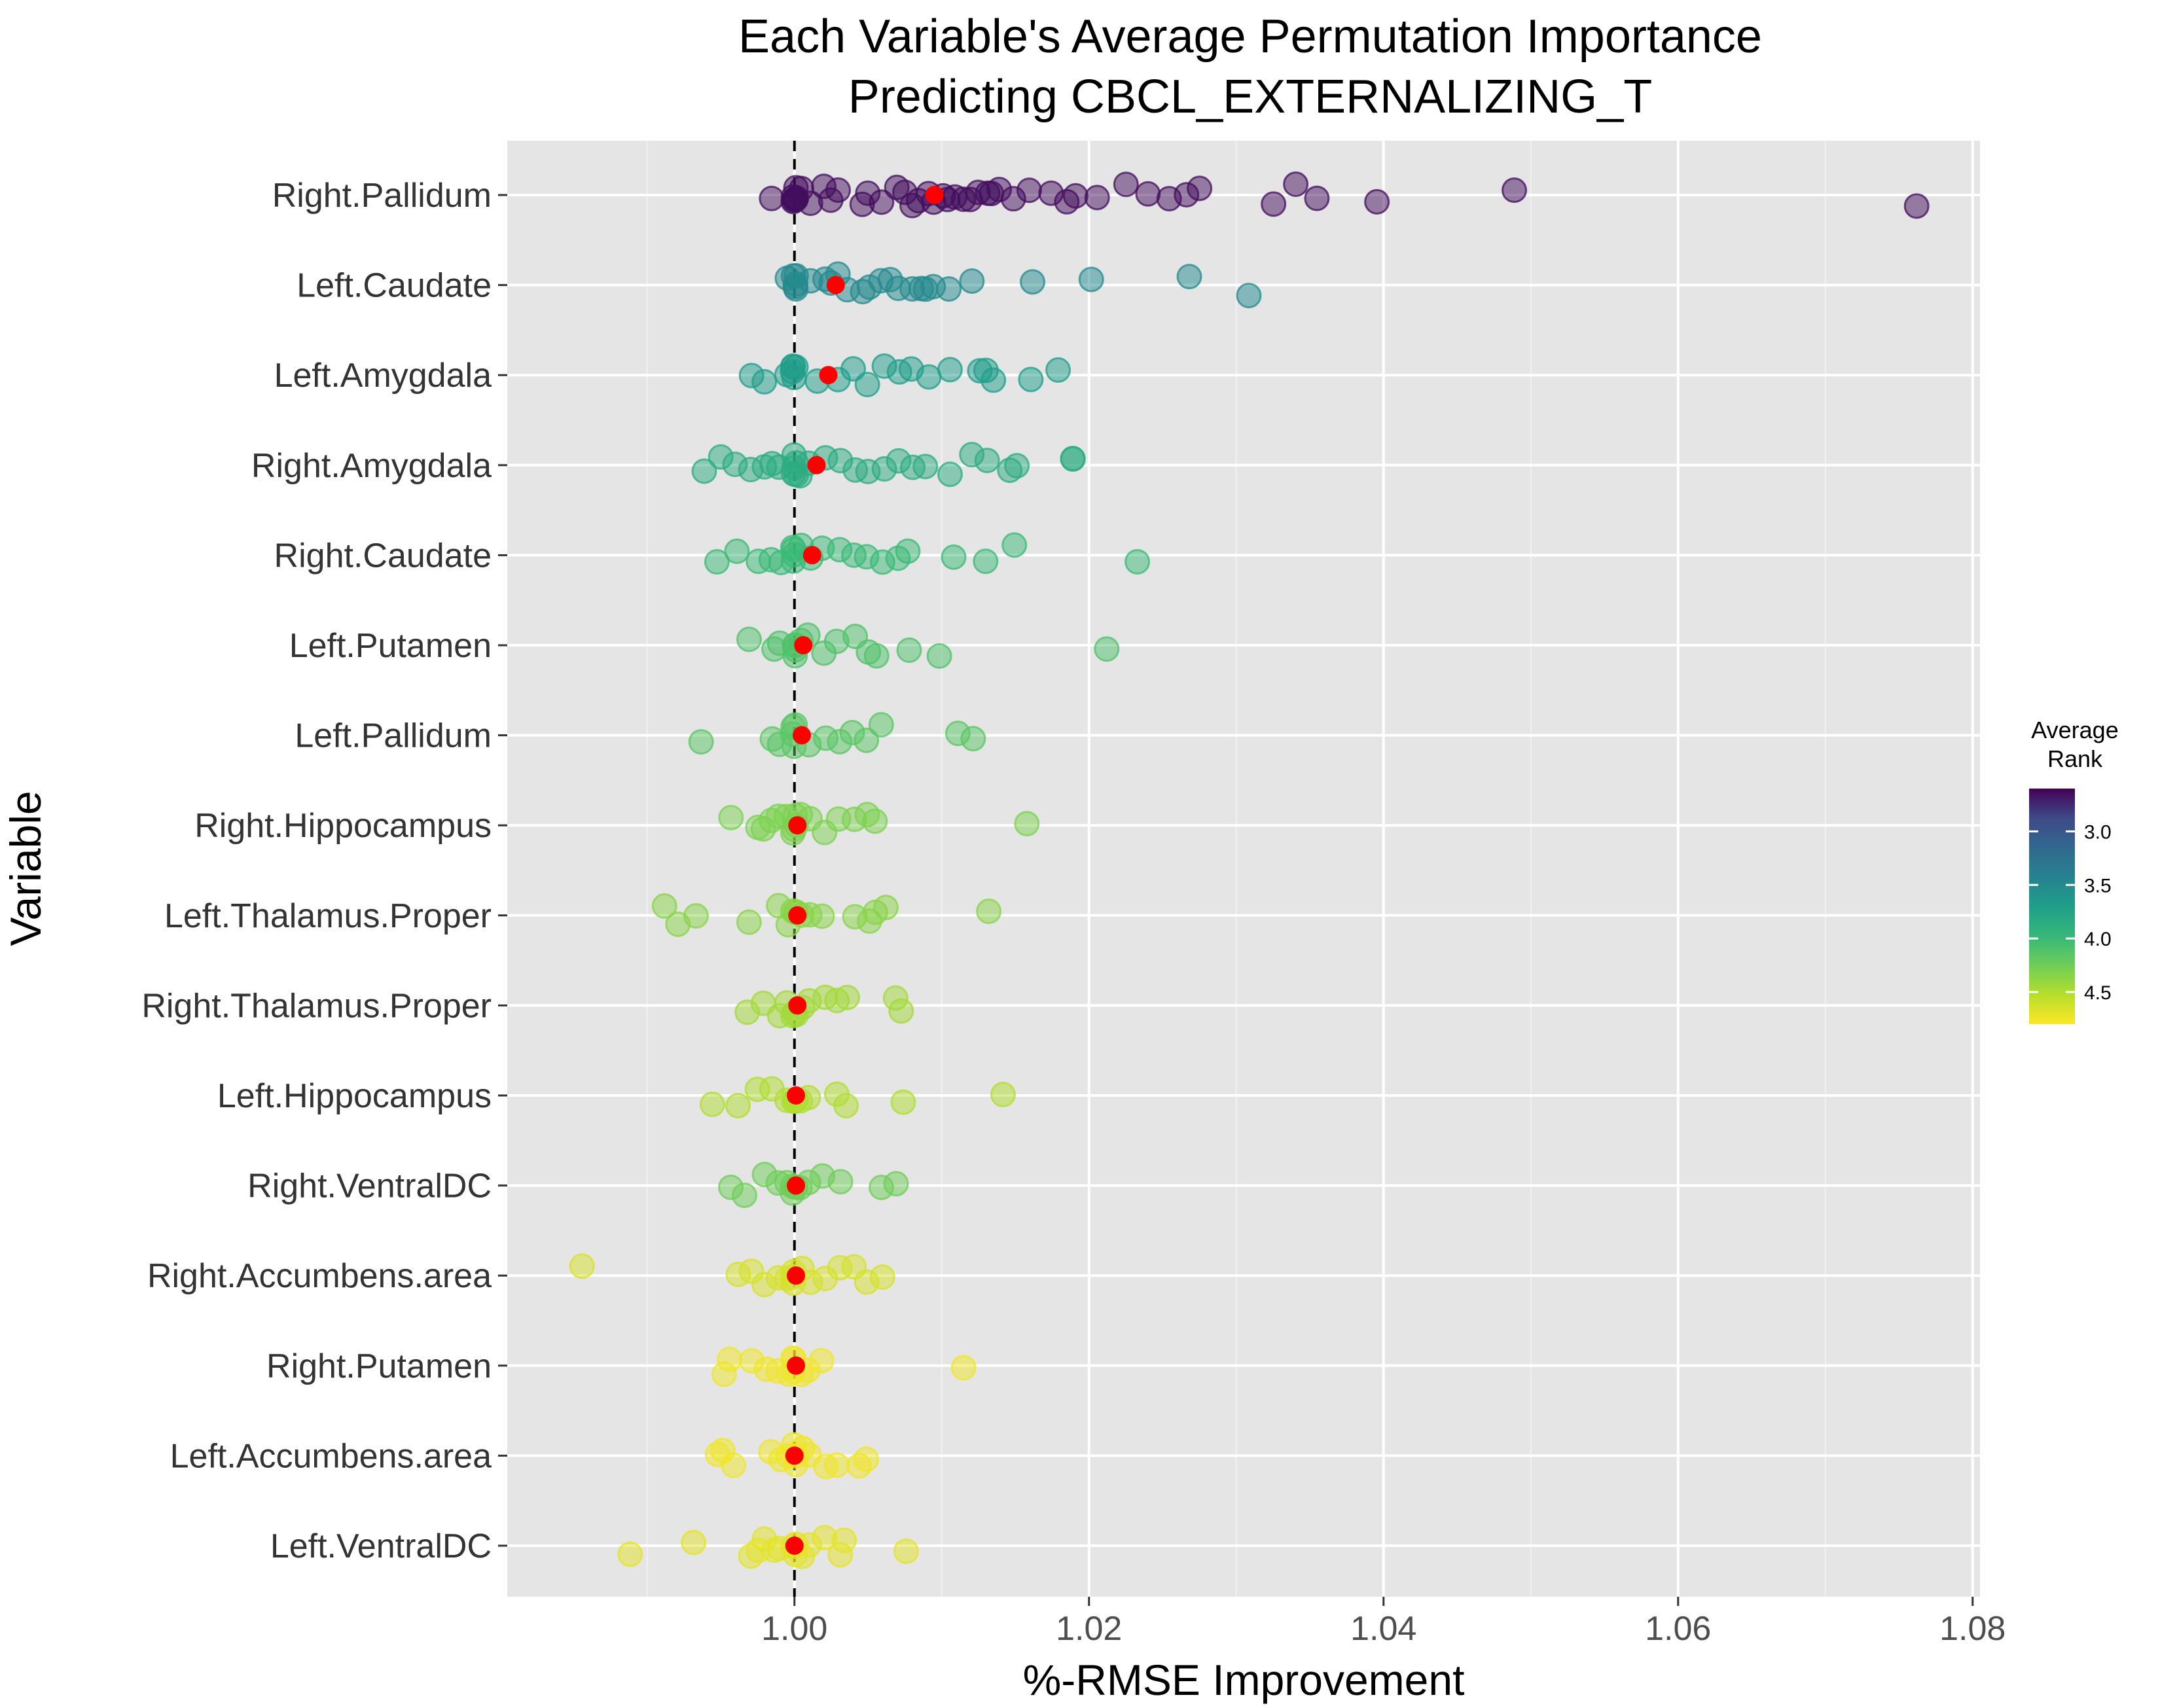 This screenshot has width=2160, height=1708. Describe the element at coordinates (383, 376) in the screenshot. I see `y-tick-label: Left.Amygdala` at that location.